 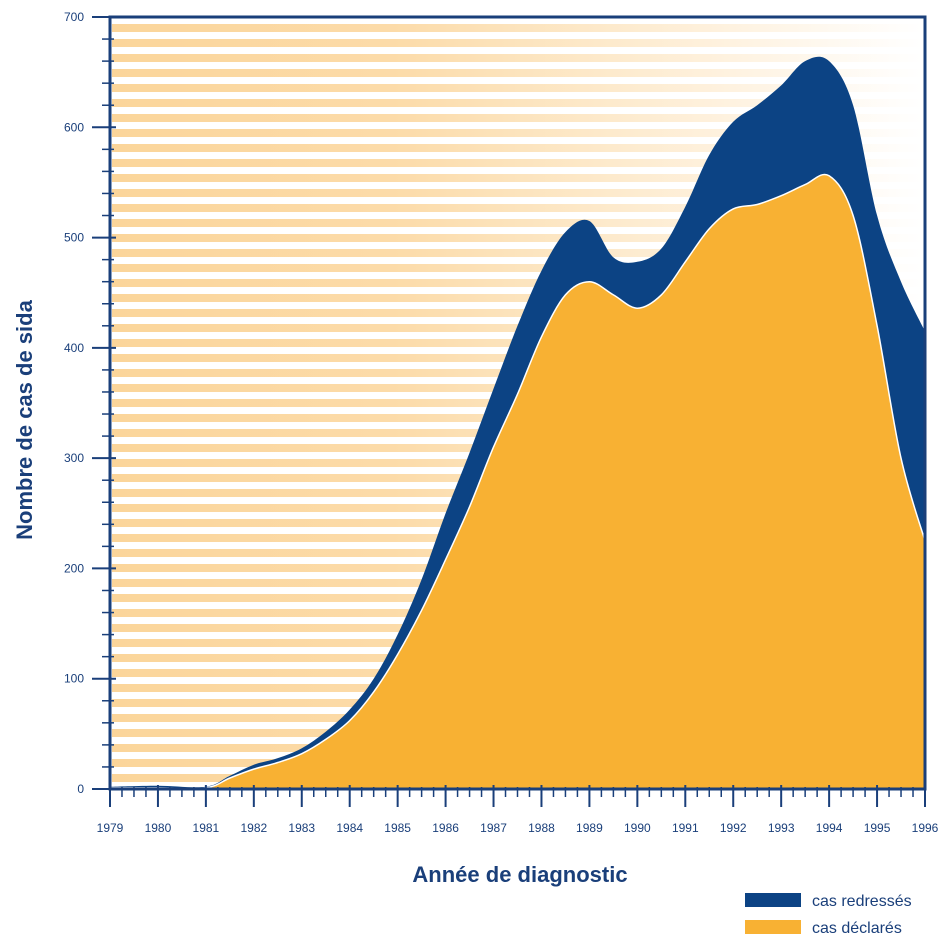 I want to click on y-axis: 0 100 200 300 400 500 600 700, so click(x=90, y=403).